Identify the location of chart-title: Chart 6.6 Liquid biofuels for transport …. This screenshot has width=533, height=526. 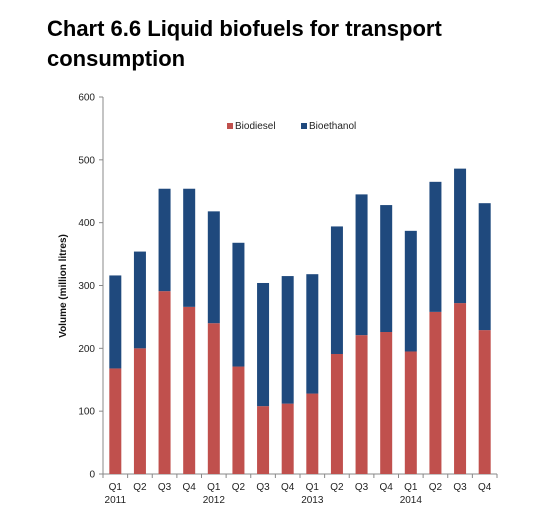
(244, 43).